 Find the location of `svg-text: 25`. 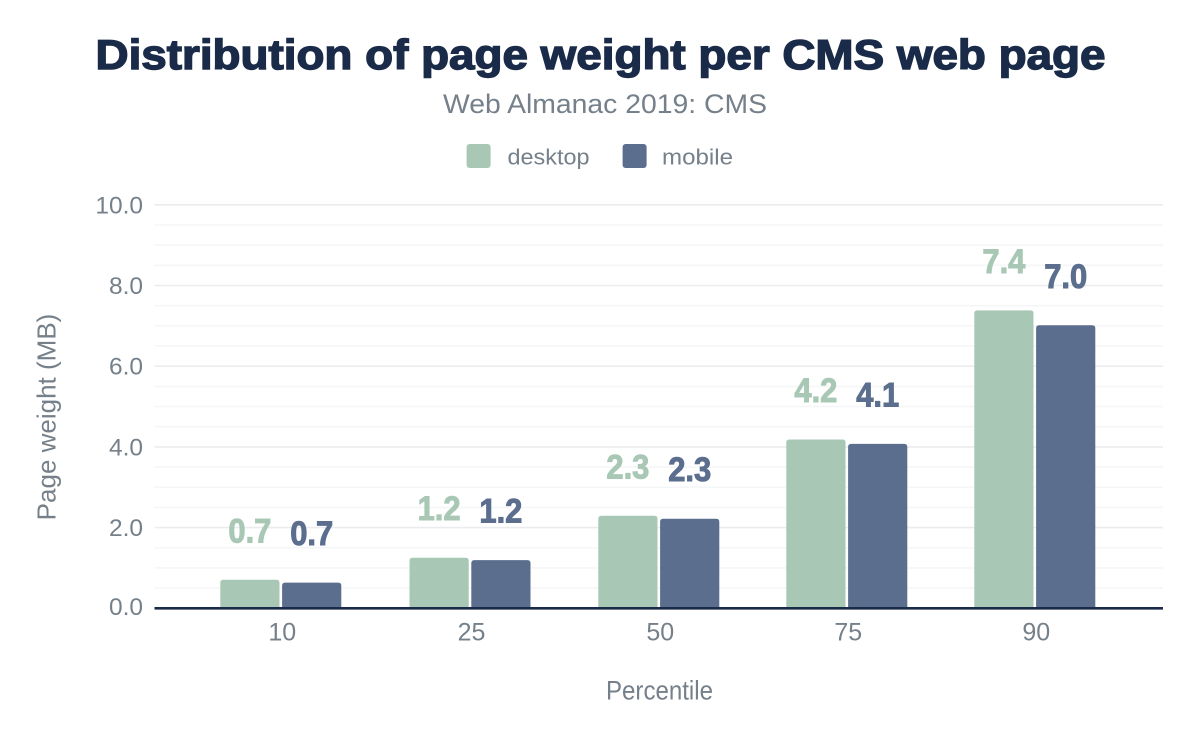

svg-text: 25 is located at coordinates (472, 633).